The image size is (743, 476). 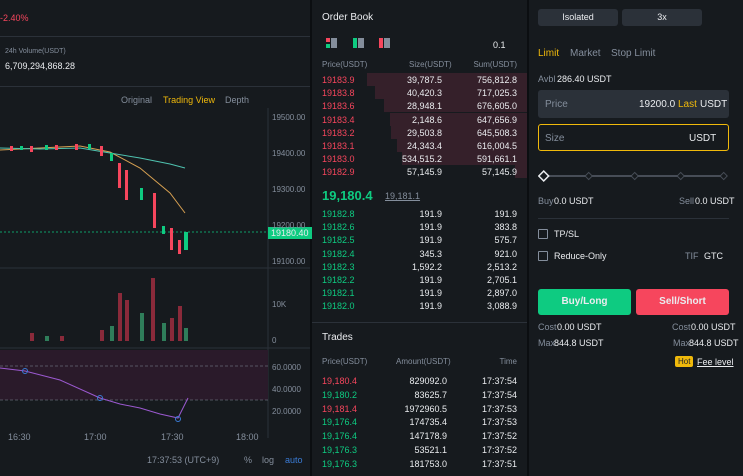 I want to click on precision: 0.1, so click(x=499, y=45).